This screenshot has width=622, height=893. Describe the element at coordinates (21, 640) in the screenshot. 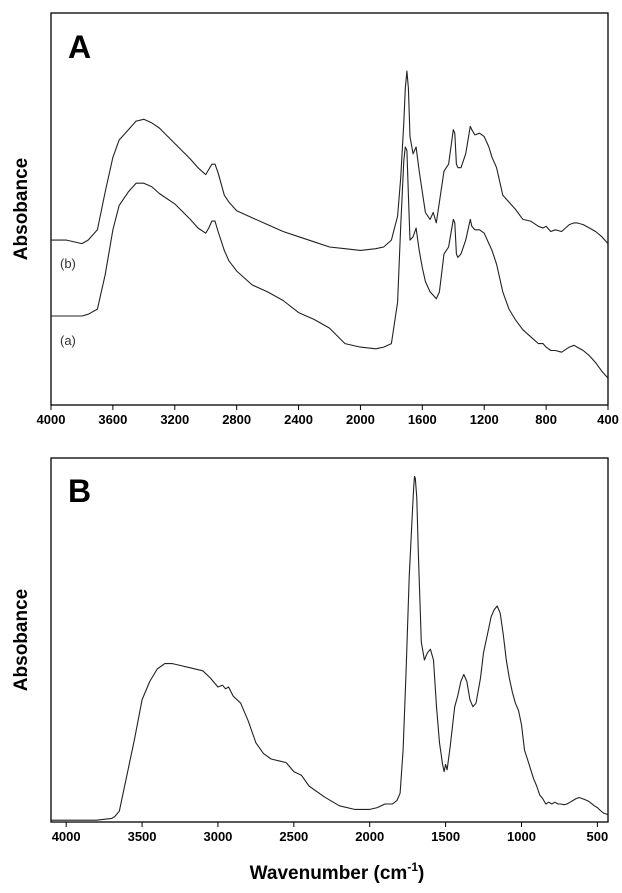

I see `panel-b-y-axis-label: Absobance` at that location.